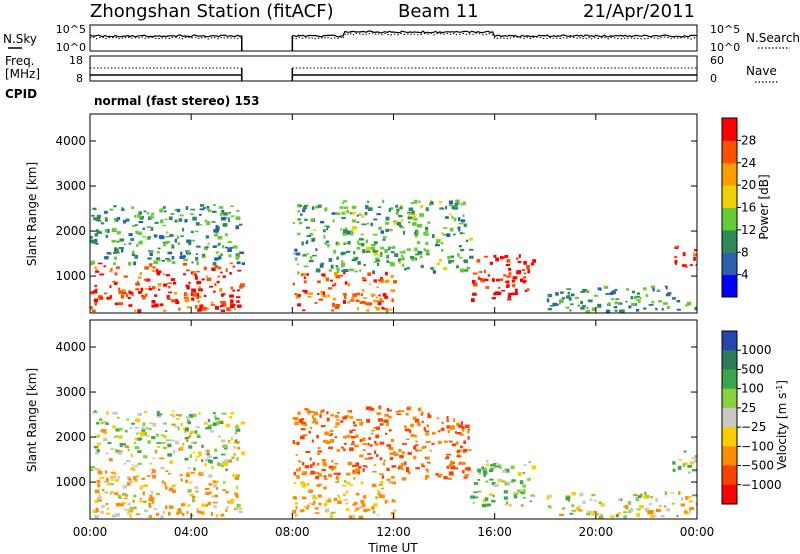  Describe the element at coordinates (697, 532) in the screenshot. I see `x-tick-label: 00:00` at that location.